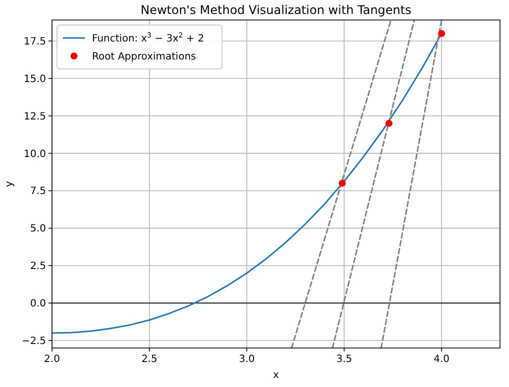 This screenshot has width=509, height=387. I want to click on y-tick-label: −2.5, so click(34, 342).